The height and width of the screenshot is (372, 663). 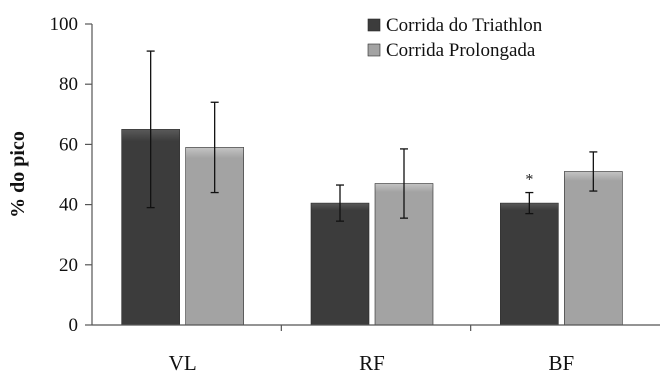 What do you see at coordinates (372, 361) in the screenshot?
I see `x-tick-label-rf: RF` at bounding box center [372, 361].